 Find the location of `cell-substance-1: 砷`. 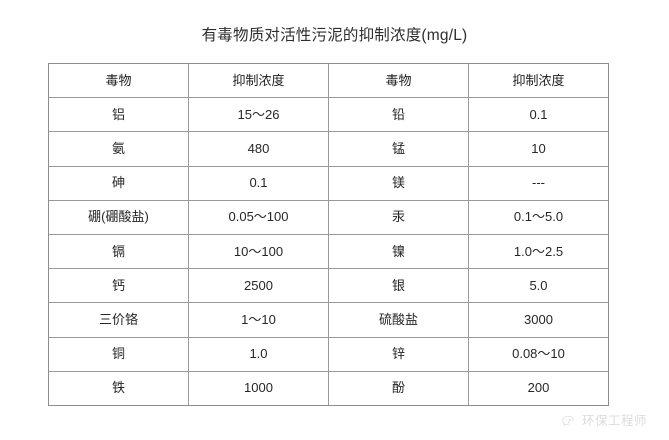

cell-substance-1: 砷 is located at coordinates (118, 183).